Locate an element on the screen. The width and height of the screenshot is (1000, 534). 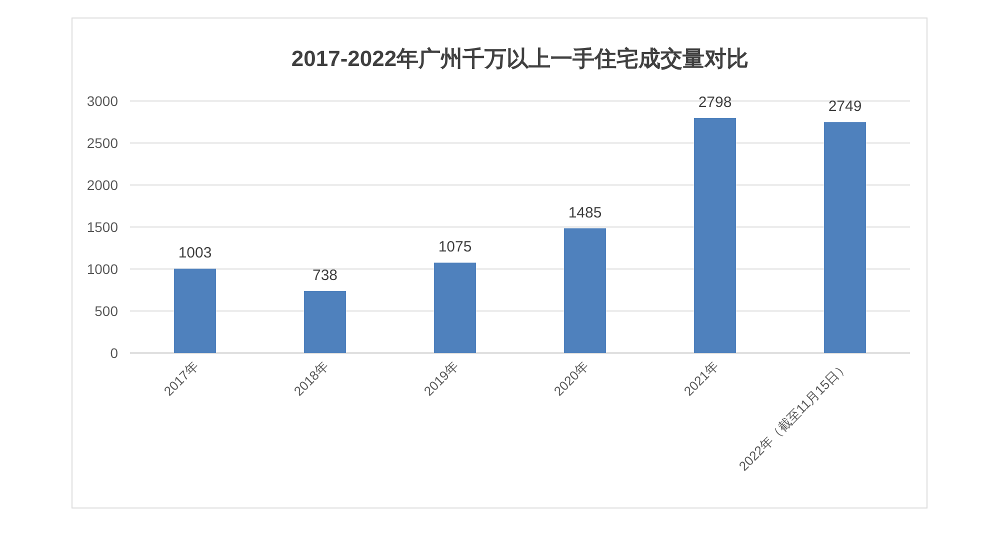
data-label: 1485 is located at coordinates (585, 213).